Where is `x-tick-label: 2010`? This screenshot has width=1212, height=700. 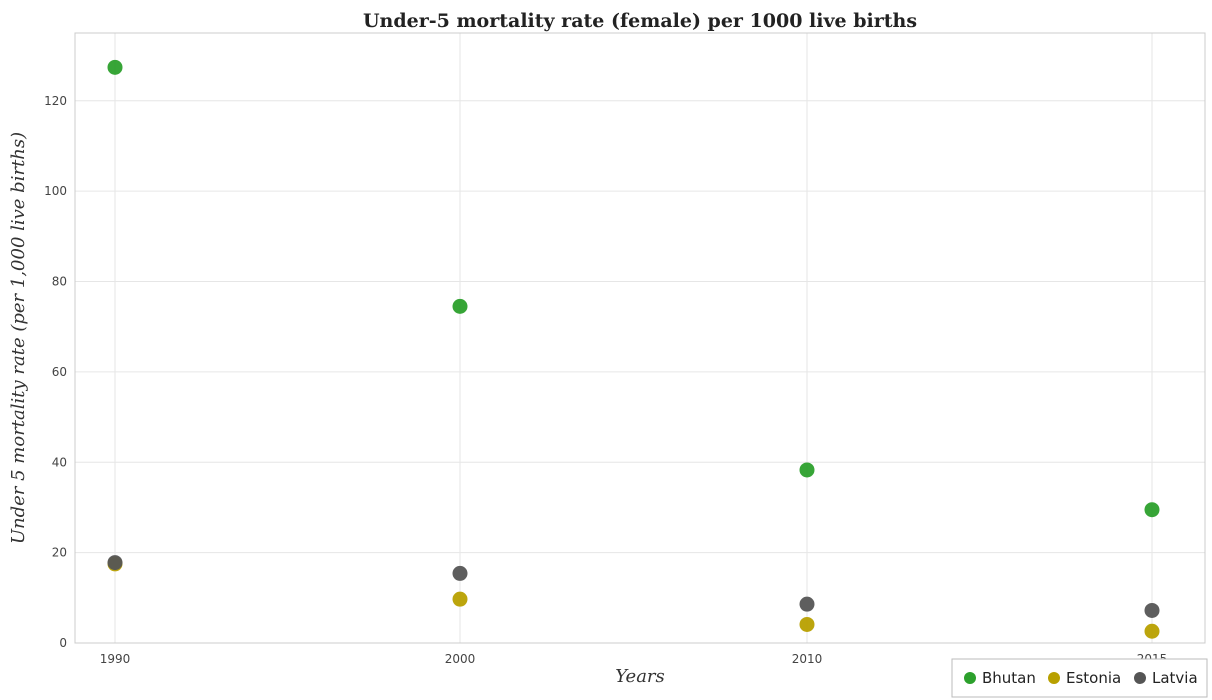
x-tick-label: 2010 is located at coordinates (807, 659).